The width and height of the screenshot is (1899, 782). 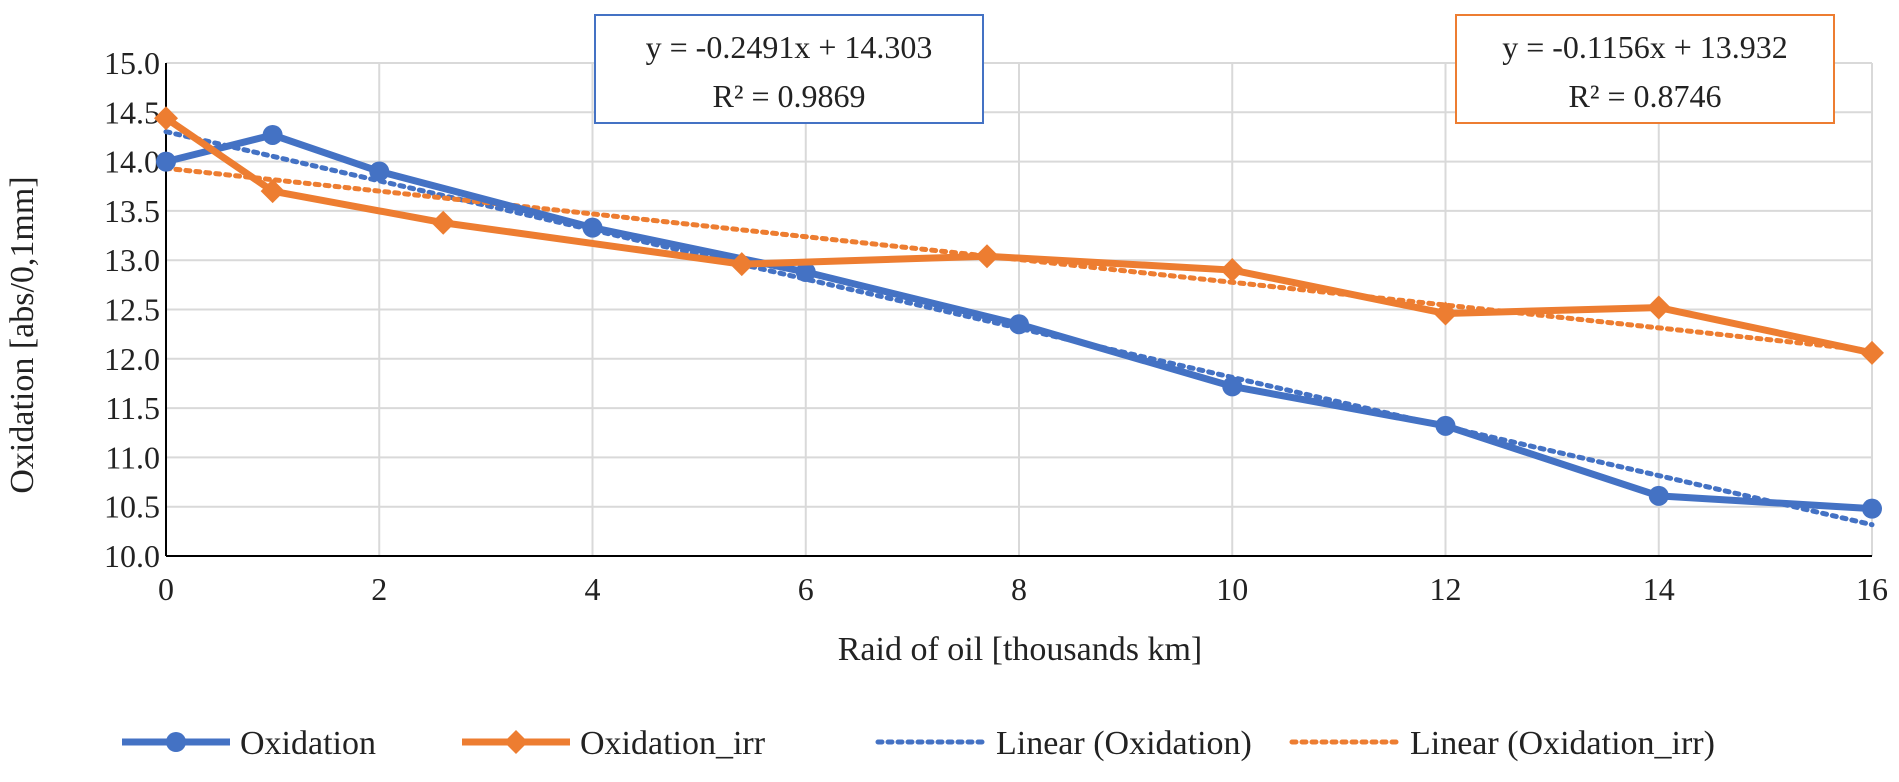 What do you see at coordinates (132, 556) in the screenshot?
I see `y-tick-label: 10.0` at bounding box center [132, 556].